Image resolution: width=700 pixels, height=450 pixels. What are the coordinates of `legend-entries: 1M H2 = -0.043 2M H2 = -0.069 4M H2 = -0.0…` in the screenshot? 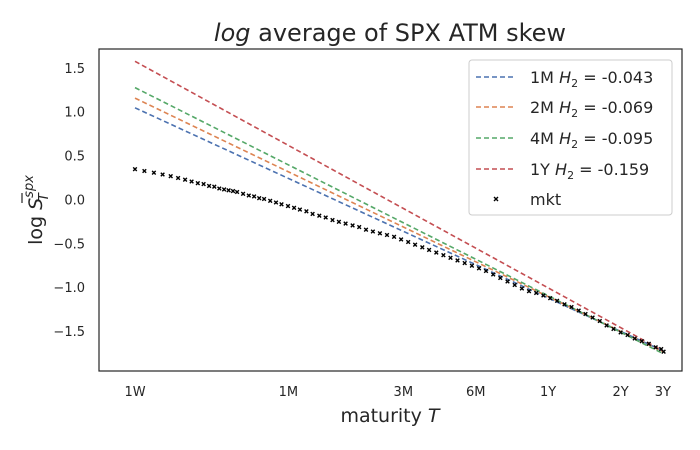 It's located at (564, 138).